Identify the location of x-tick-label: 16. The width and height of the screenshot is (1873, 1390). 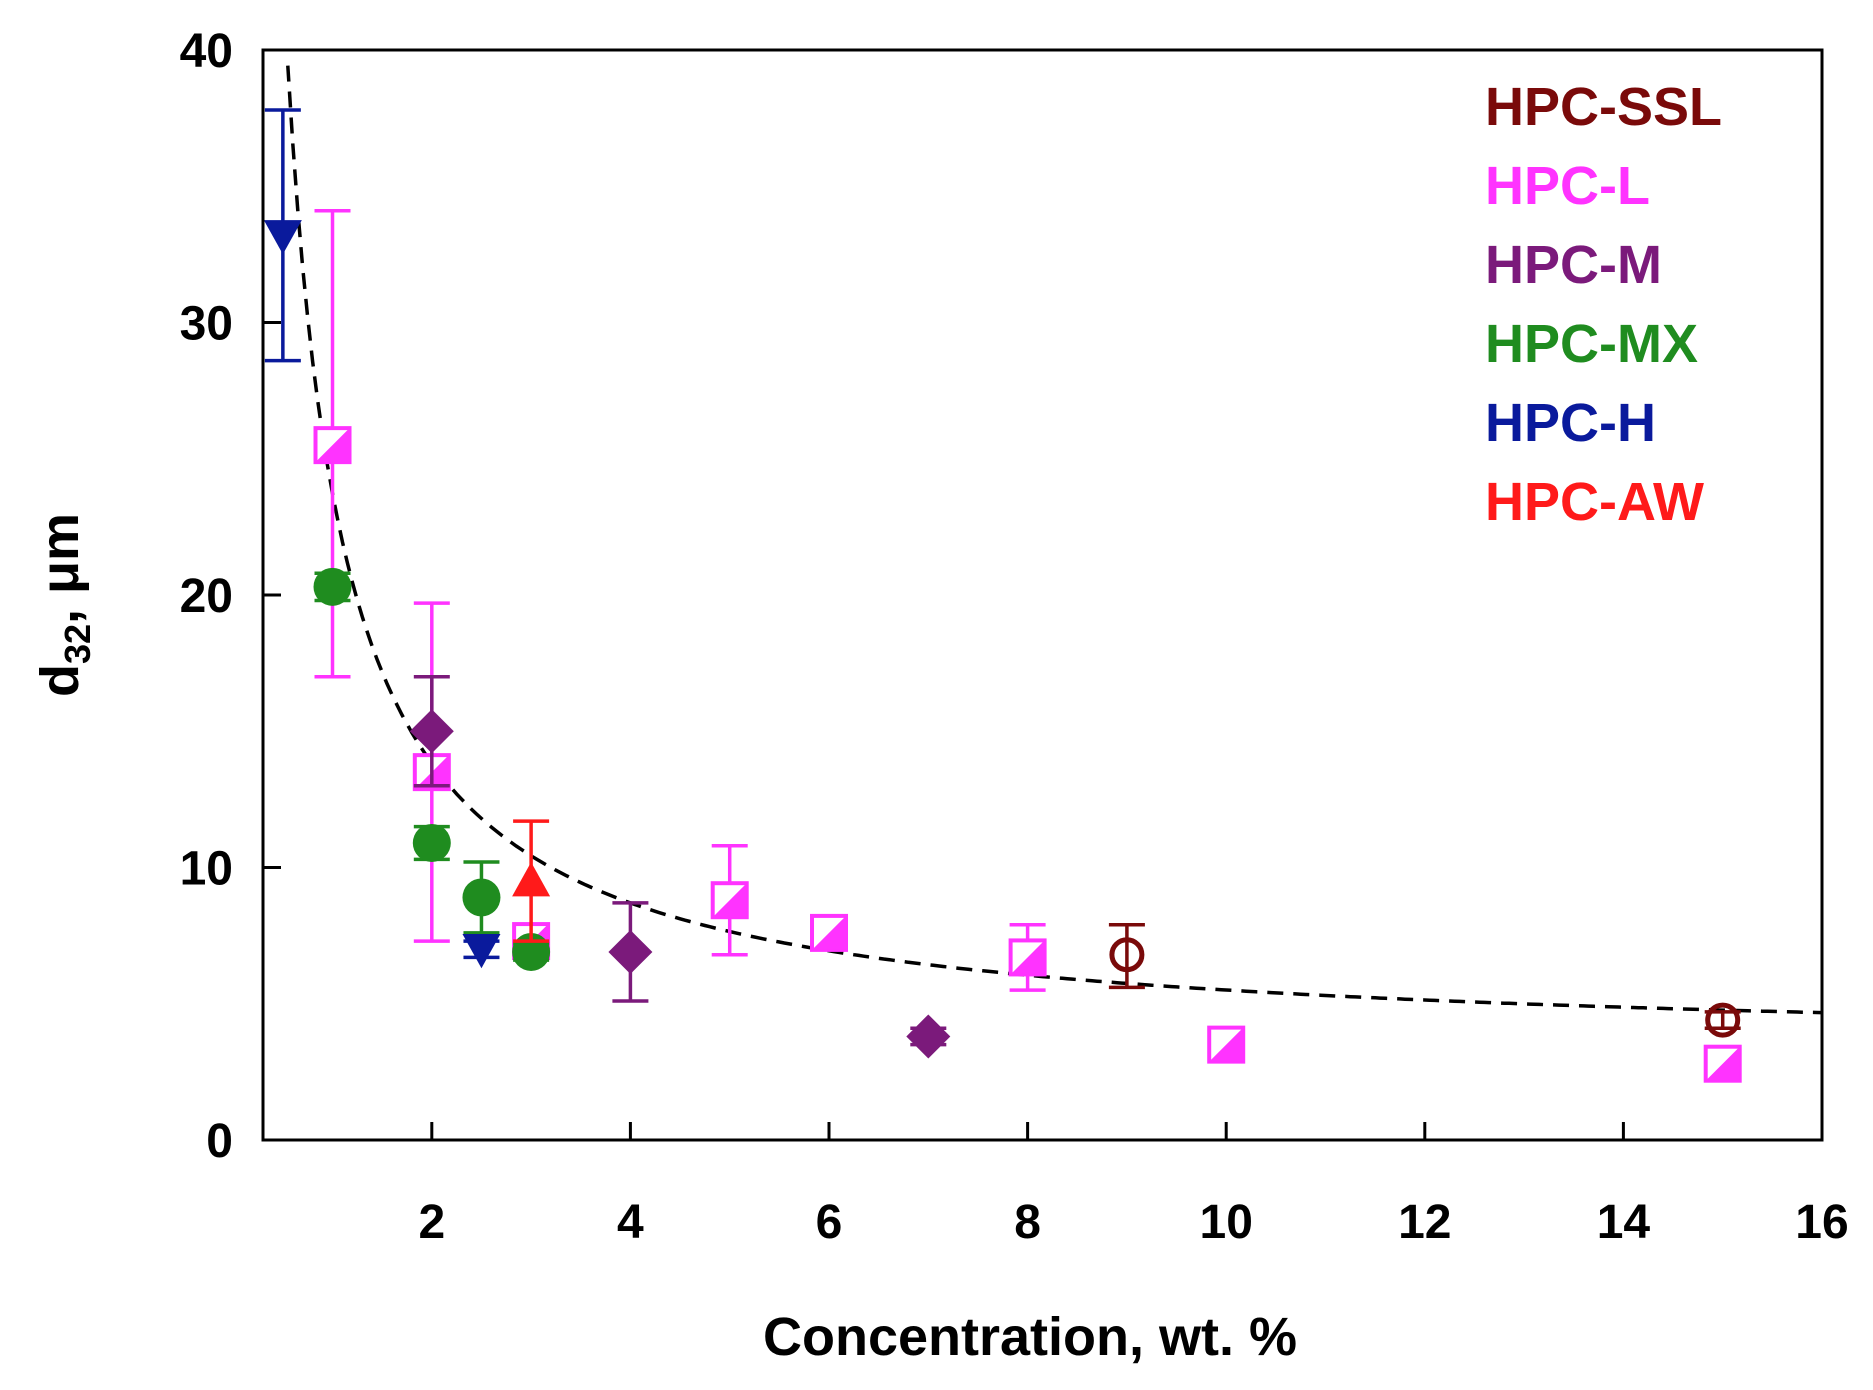
(1821, 1222).